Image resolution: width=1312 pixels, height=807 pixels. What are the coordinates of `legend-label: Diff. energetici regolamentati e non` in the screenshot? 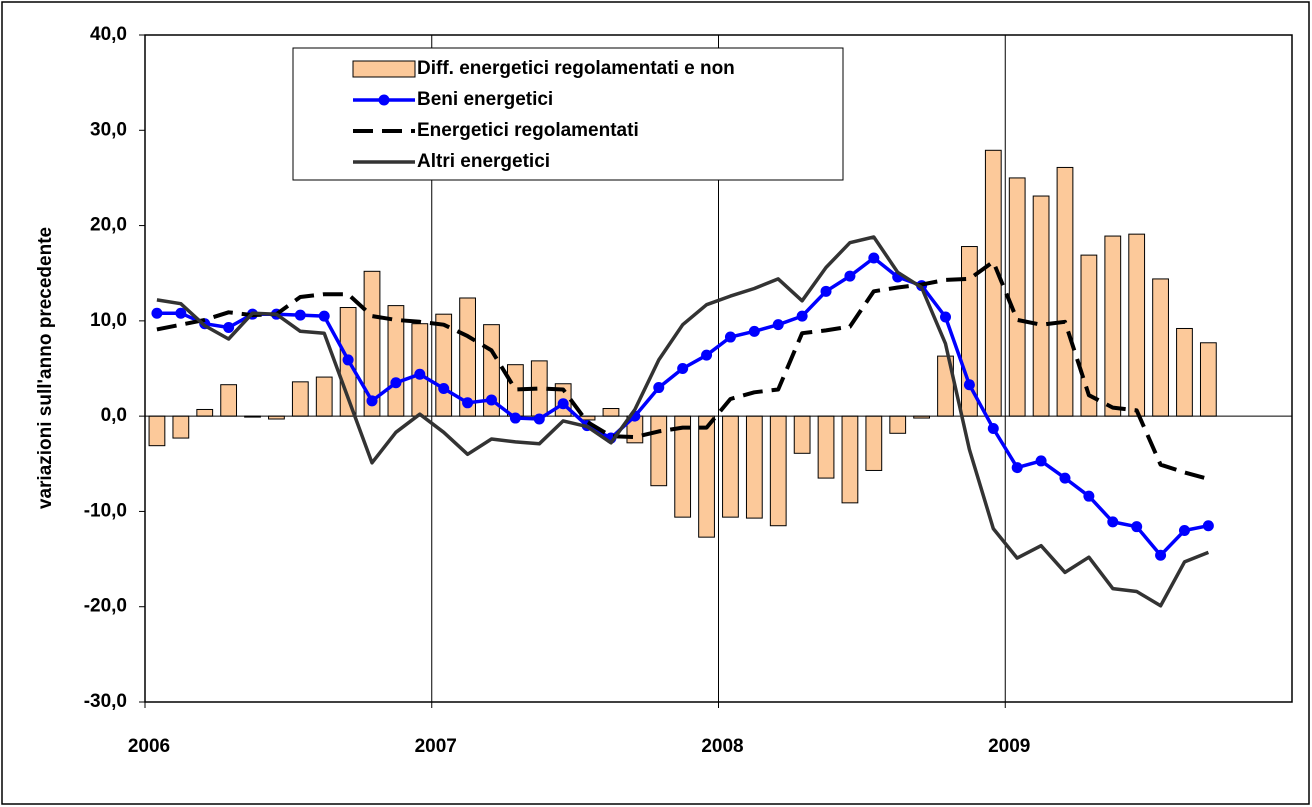 It's located at (576, 68).